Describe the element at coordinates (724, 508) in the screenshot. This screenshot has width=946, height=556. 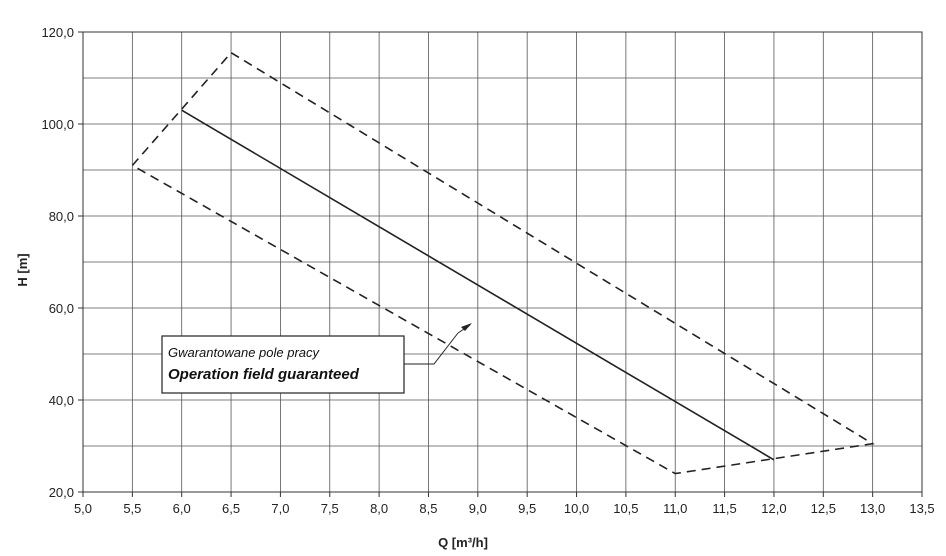
I see `x-tick-label: 11,5` at that location.